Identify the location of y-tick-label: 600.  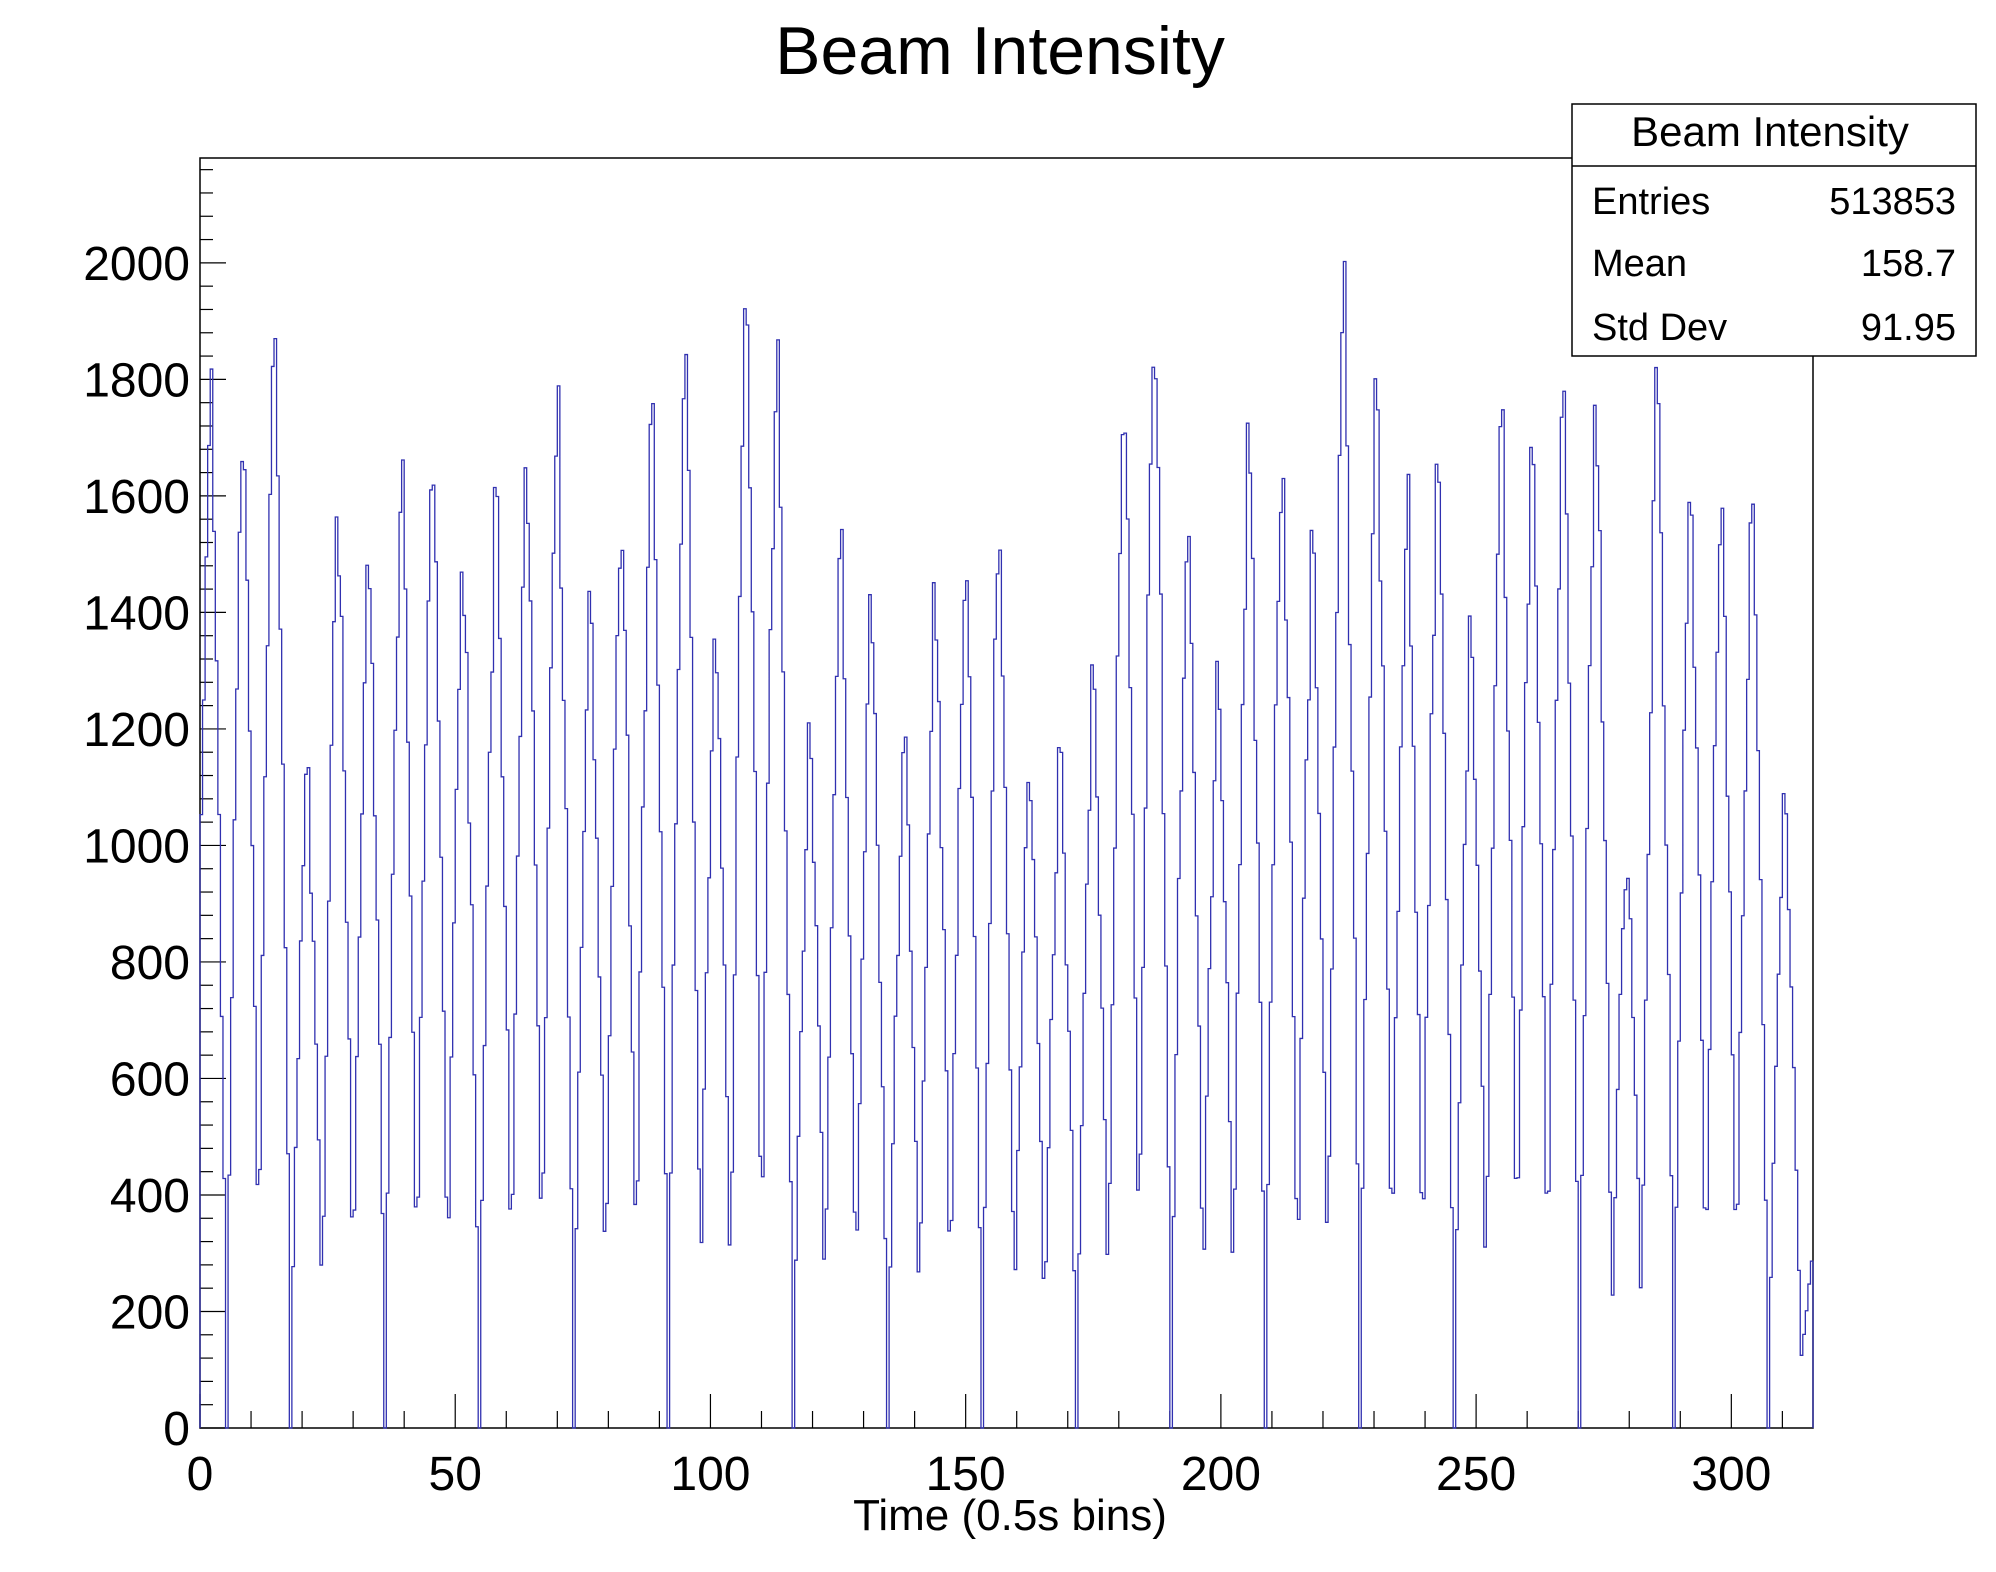
(150, 1079).